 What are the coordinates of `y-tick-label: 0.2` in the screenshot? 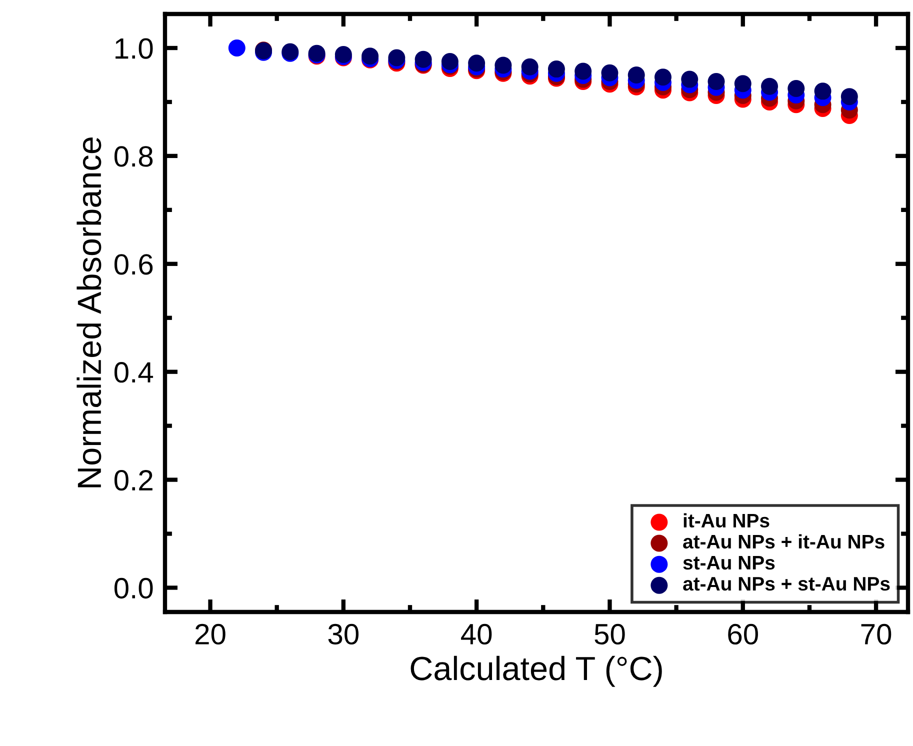 It's located at (133, 480).